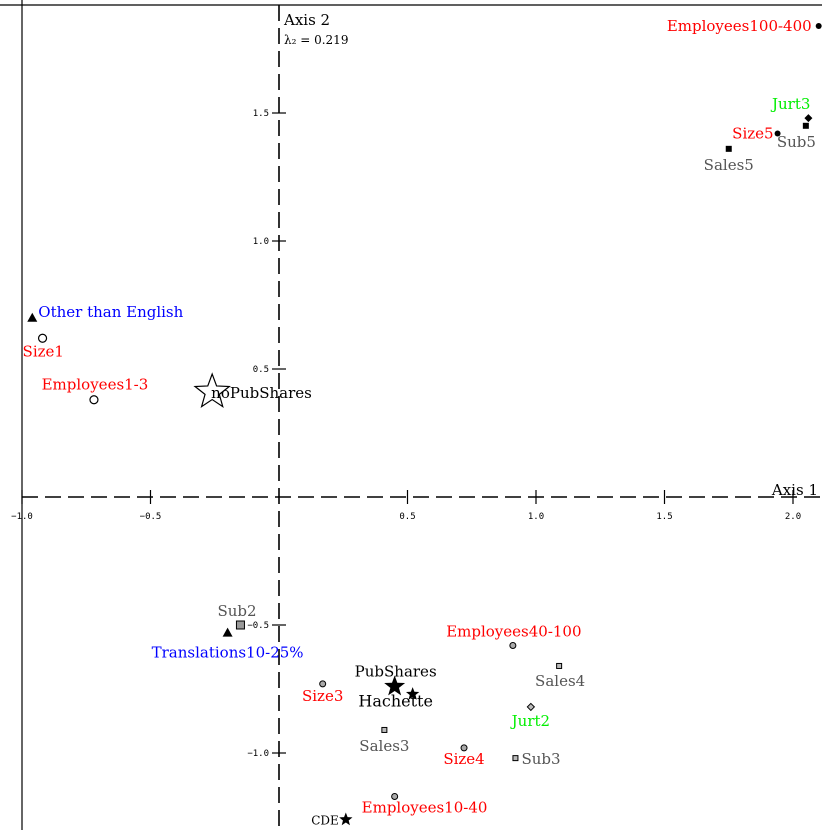 The height and width of the screenshot is (830, 822). What do you see at coordinates (261, 114) in the screenshot?
I see `y-tick-label: 1.5` at bounding box center [261, 114].